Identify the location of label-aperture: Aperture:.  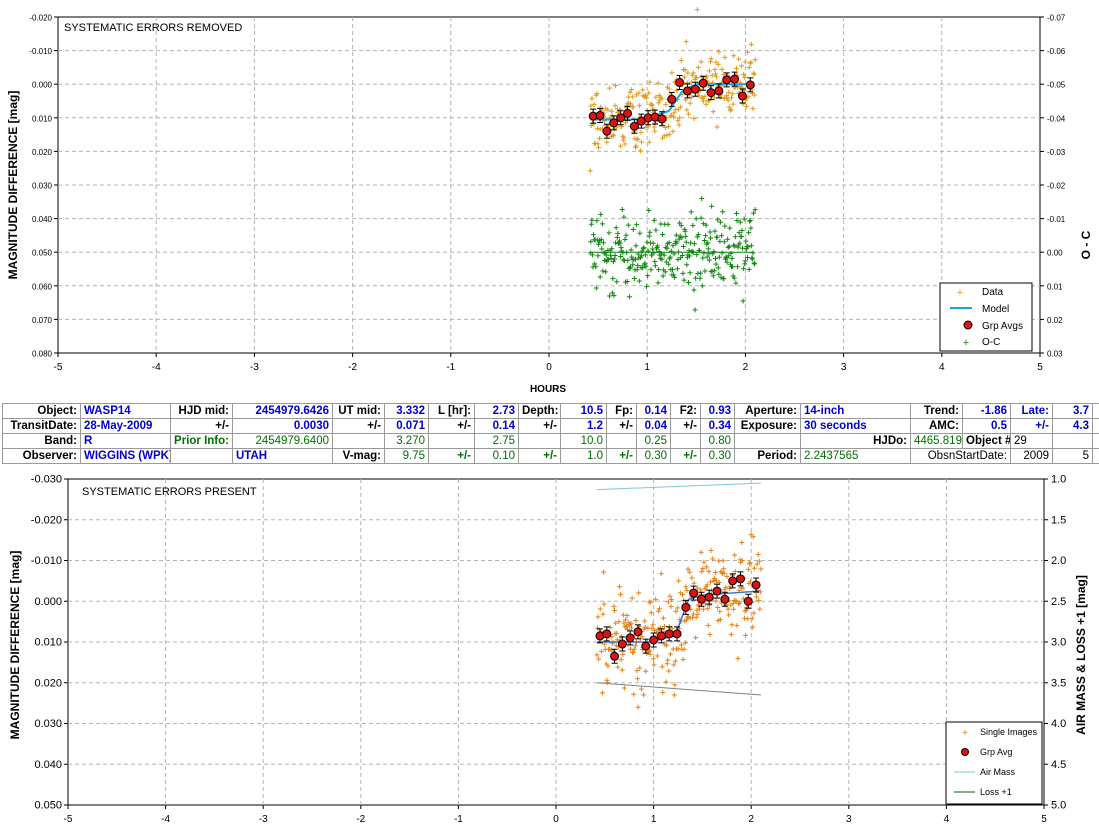
(767, 411).